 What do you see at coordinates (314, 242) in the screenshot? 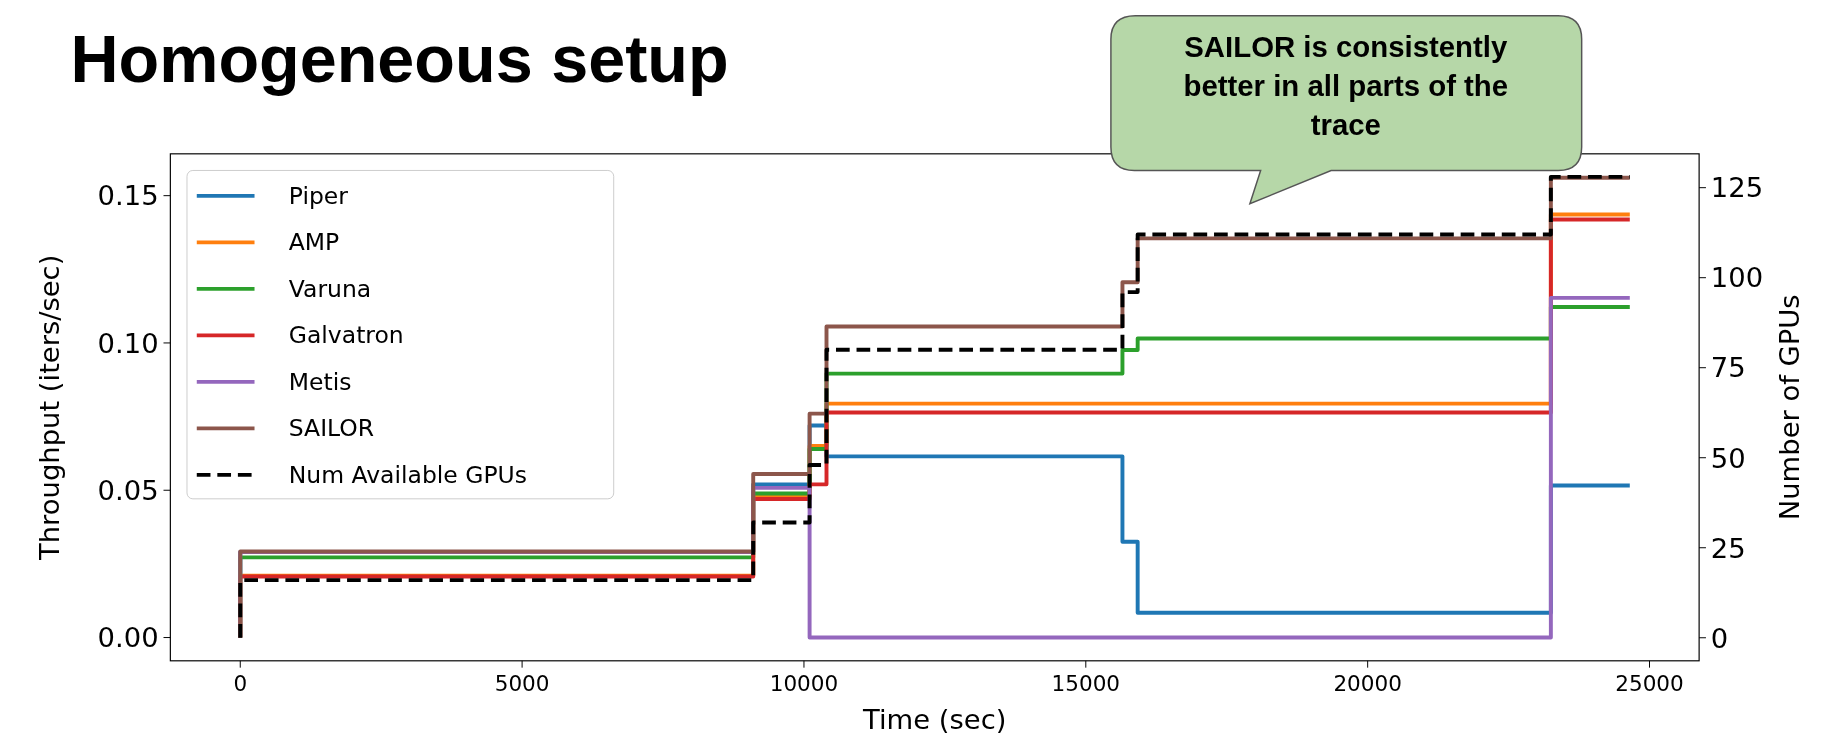
I see `legend-label: AMP` at bounding box center [314, 242].